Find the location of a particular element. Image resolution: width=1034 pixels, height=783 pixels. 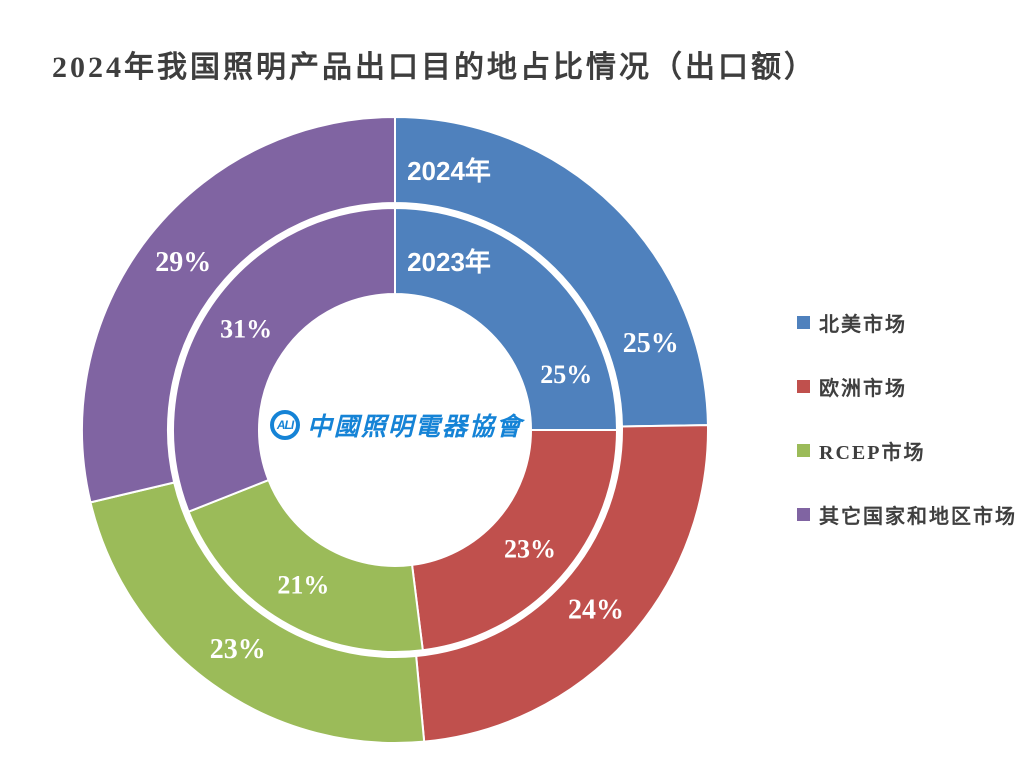

legend-label: 欧洲市场 is located at coordinates (863, 388).